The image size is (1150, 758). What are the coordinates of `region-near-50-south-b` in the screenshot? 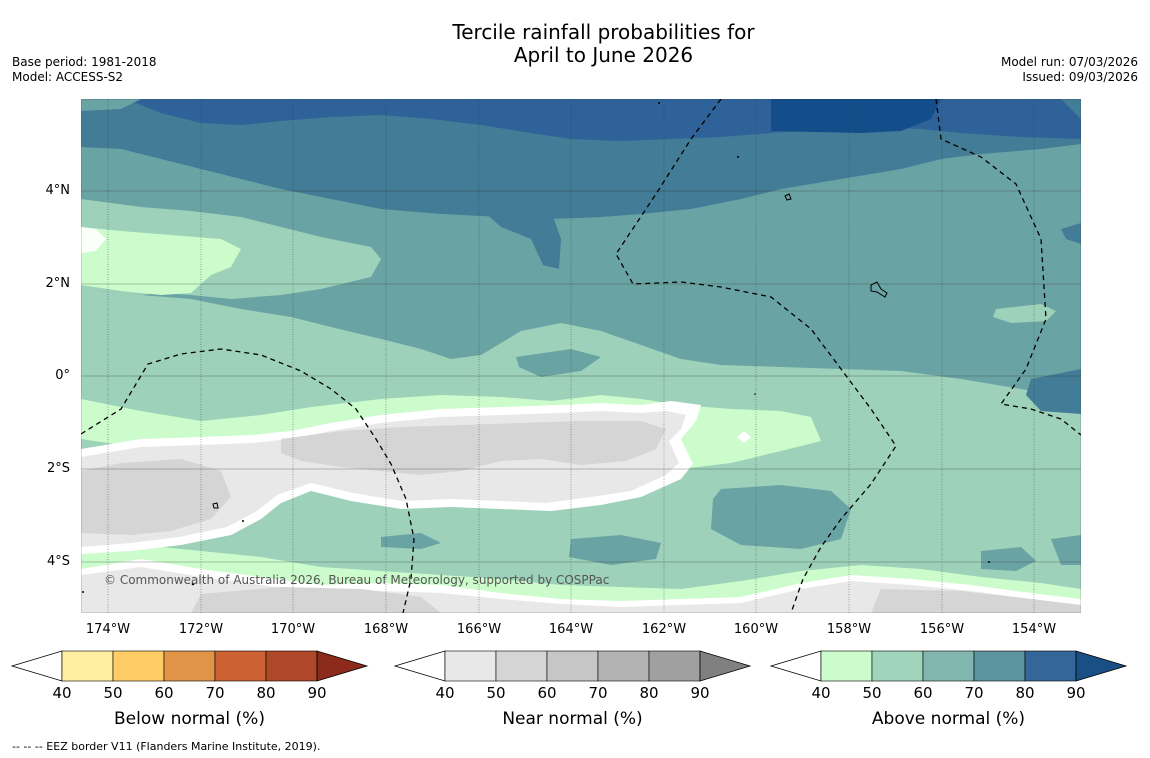 It's located at (976, 601).